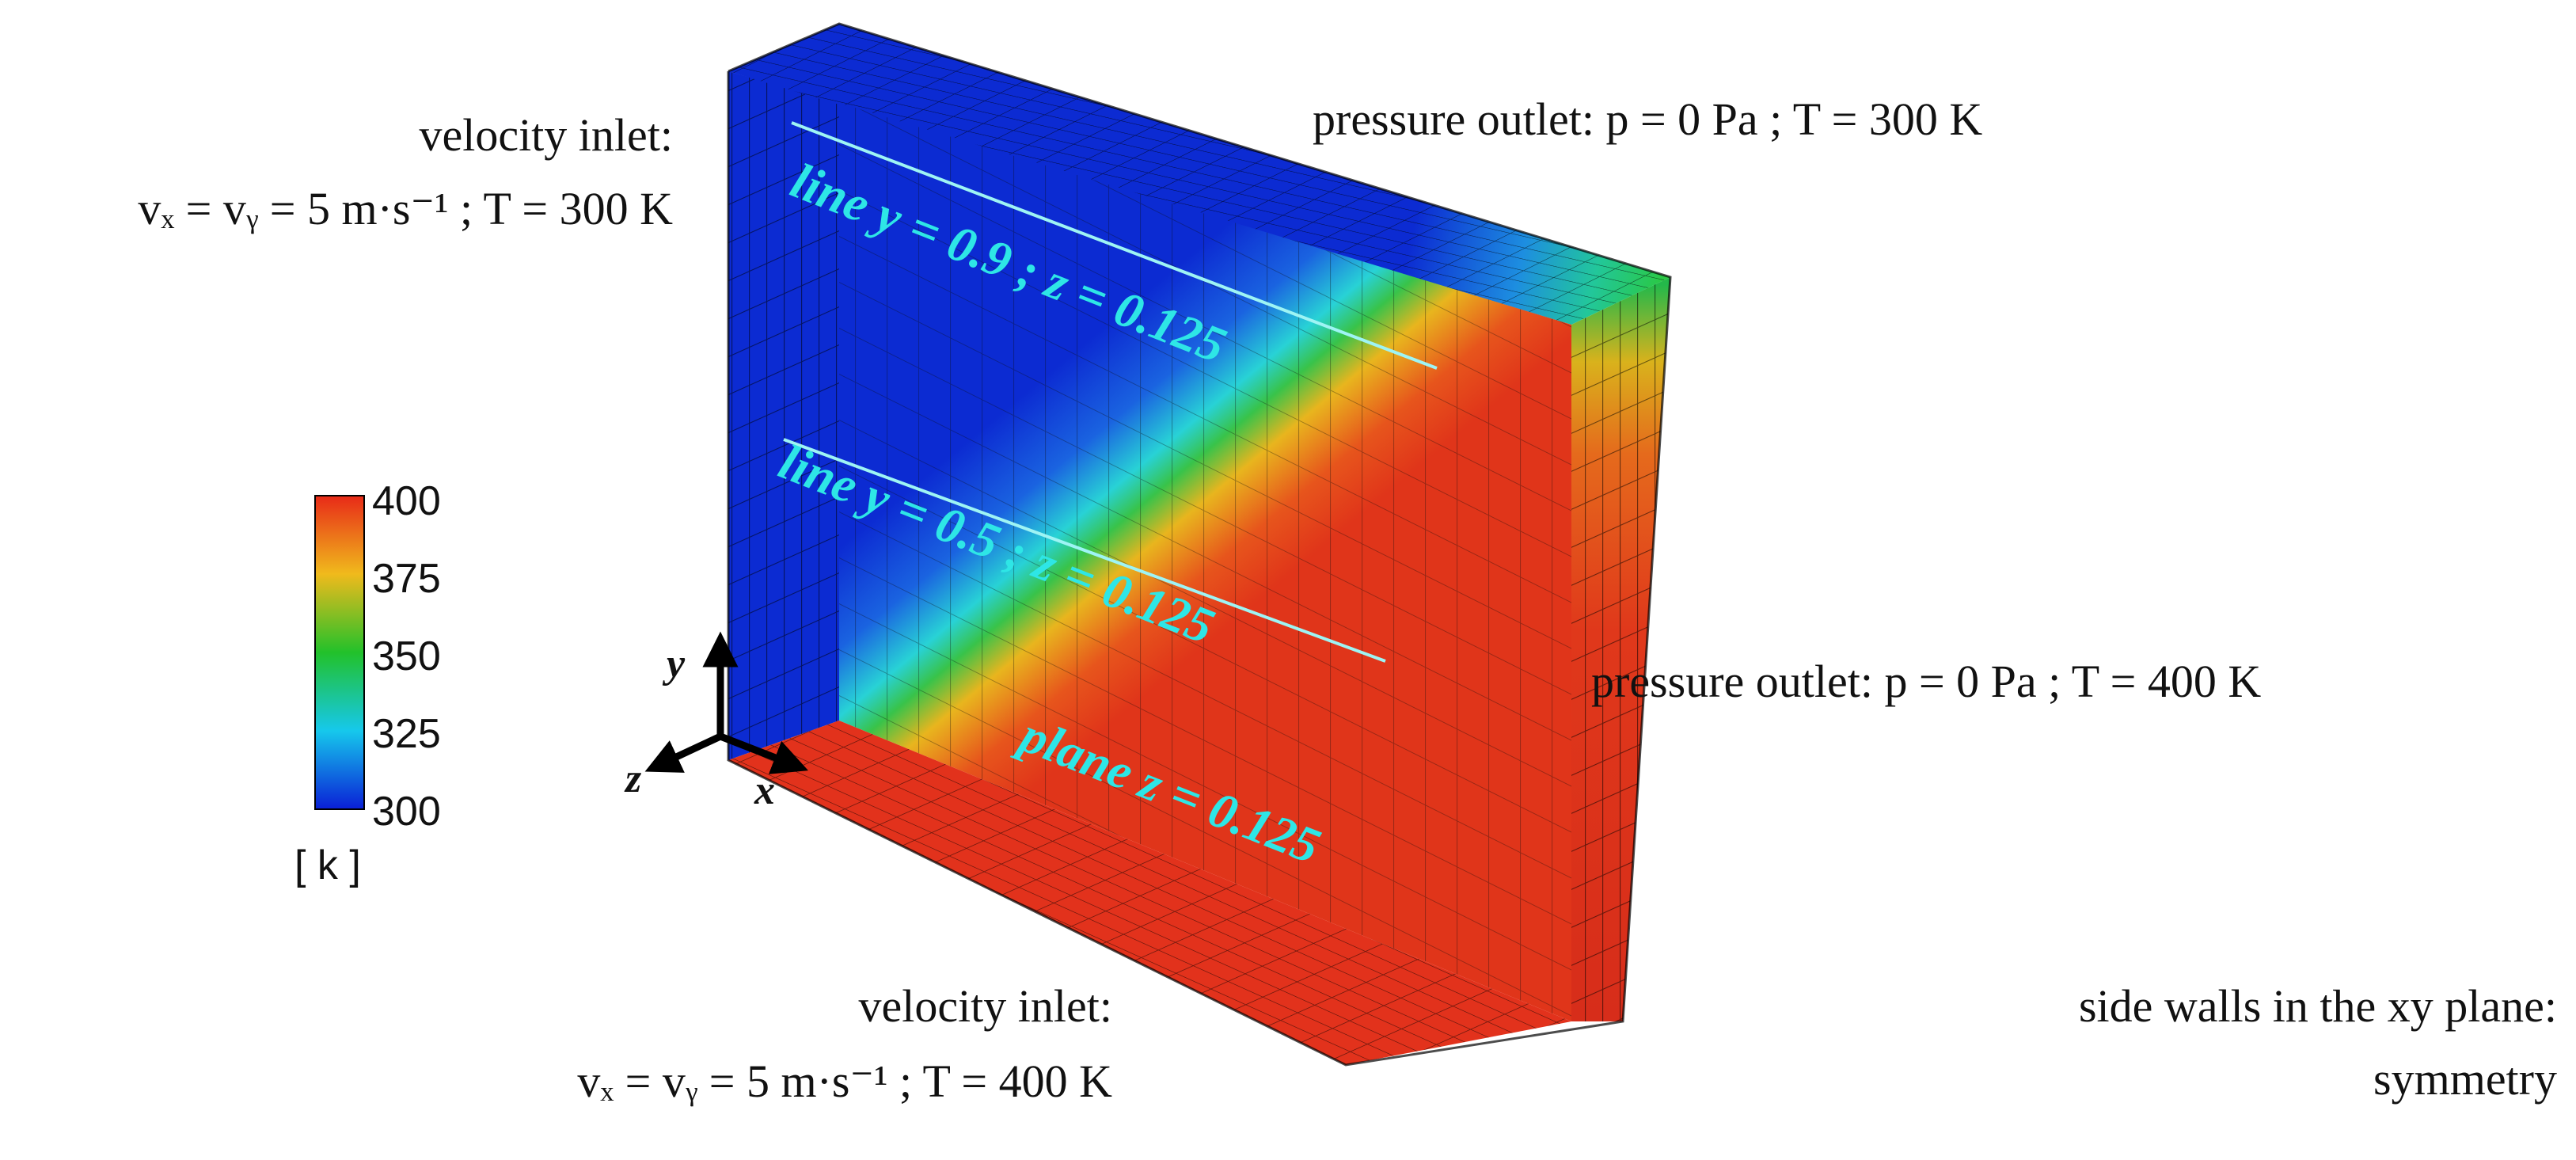 The width and height of the screenshot is (2576, 1160). I want to click on left-inlet-face-mesh, so click(783, 416).